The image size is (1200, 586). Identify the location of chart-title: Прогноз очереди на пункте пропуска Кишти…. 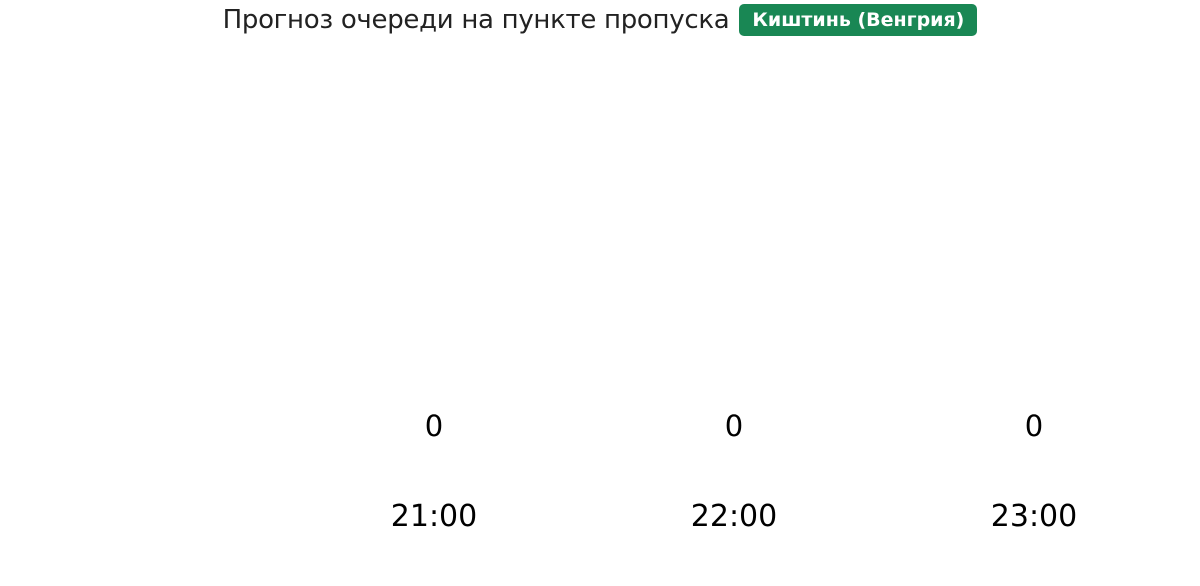
(600, 20).